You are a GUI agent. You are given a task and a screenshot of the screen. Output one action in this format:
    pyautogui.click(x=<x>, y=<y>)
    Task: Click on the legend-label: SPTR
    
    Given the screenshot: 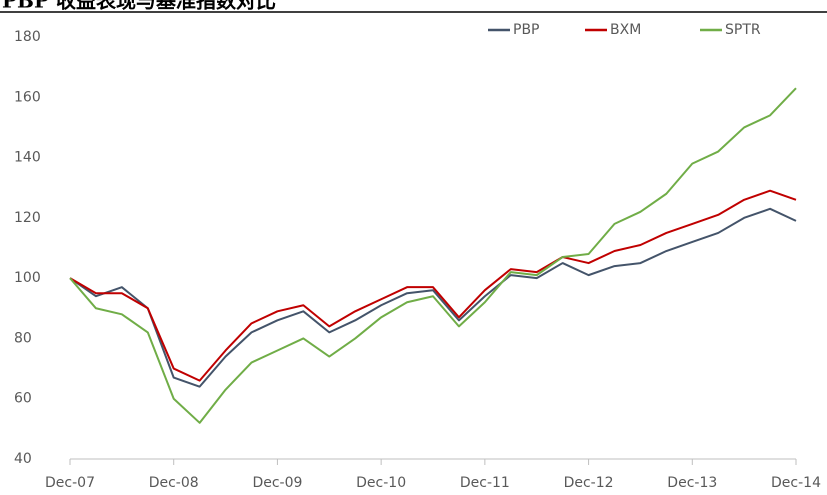 What is the action you would take?
    pyautogui.click(x=743, y=30)
    